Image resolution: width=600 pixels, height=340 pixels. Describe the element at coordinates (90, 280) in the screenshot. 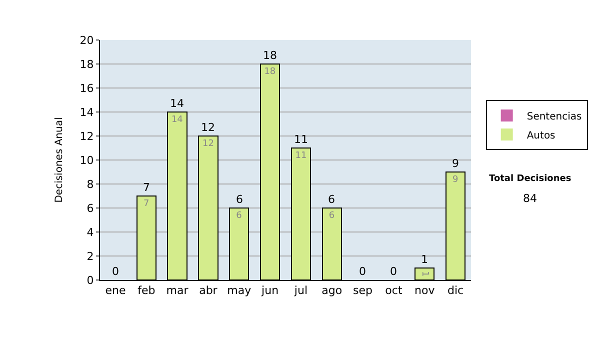

I see `y-tick-label: 0` at that location.